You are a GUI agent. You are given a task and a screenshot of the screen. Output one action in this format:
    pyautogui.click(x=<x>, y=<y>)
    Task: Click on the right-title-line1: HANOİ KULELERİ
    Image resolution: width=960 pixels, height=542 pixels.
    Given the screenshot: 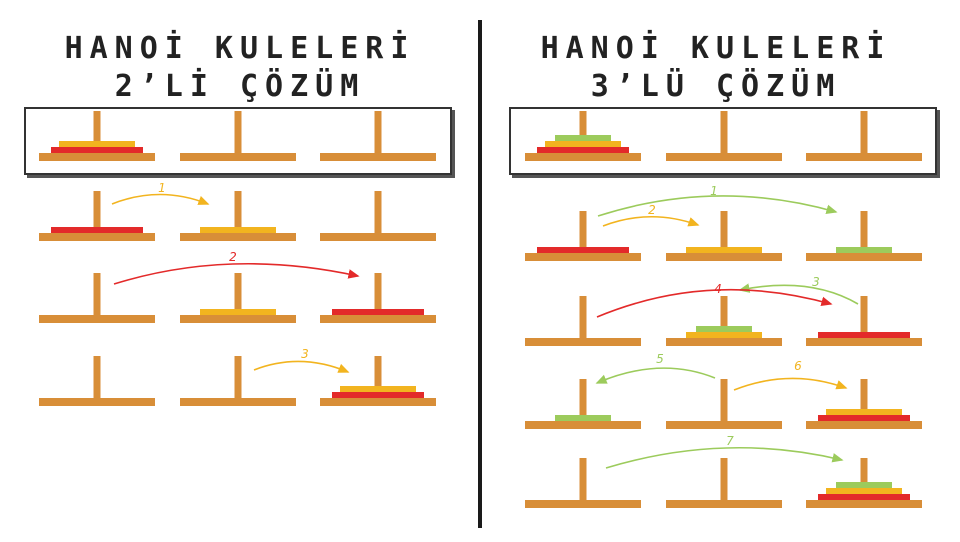 What is the action you would take?
    pyautogui.click(x=716, y=48)
    